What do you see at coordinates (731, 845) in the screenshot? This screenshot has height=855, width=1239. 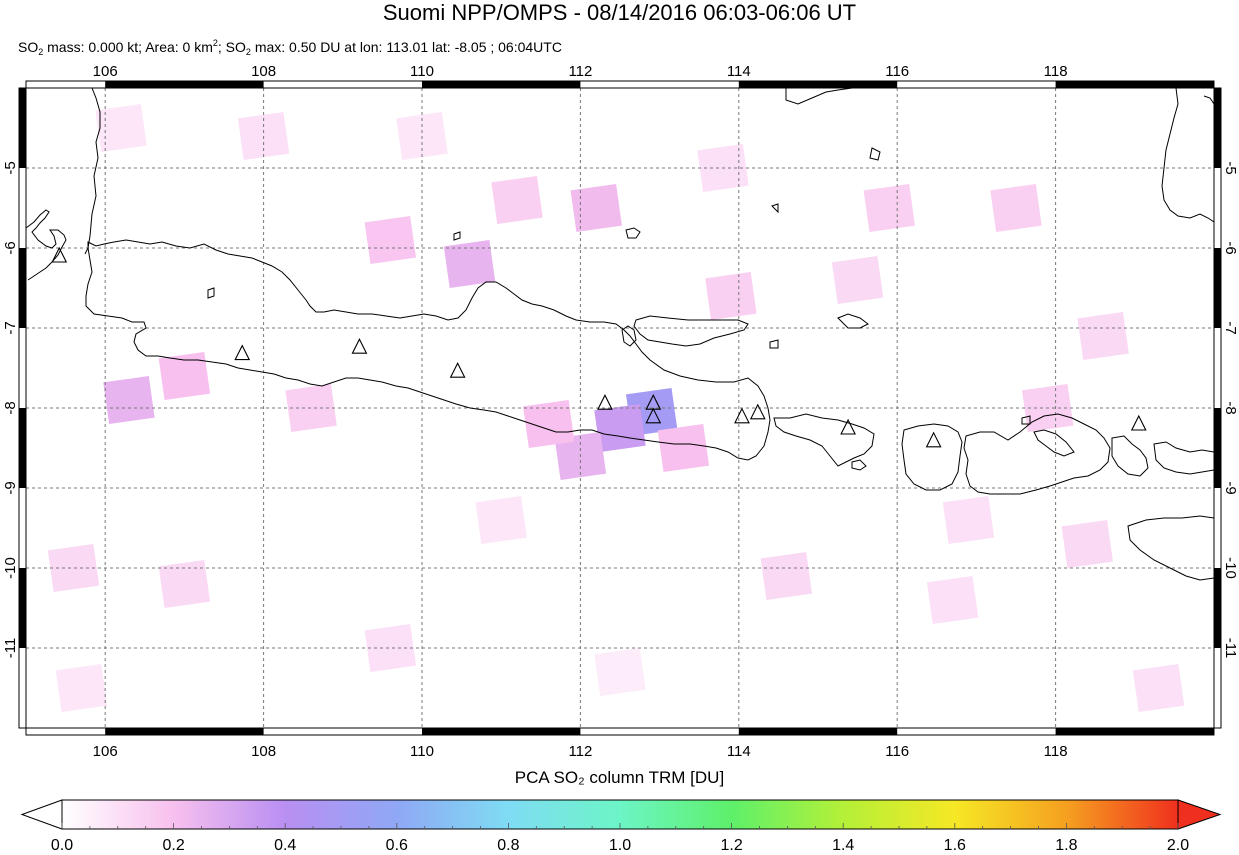 I see `colorbar-tick-label: 1.2` at bounding box center [731, 845].